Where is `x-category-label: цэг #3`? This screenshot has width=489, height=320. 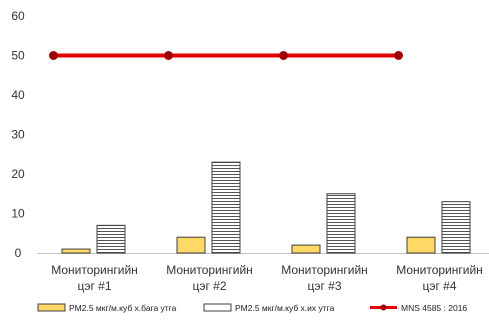 x-category-label: цэг #3 is located at coordinates (324, 286).